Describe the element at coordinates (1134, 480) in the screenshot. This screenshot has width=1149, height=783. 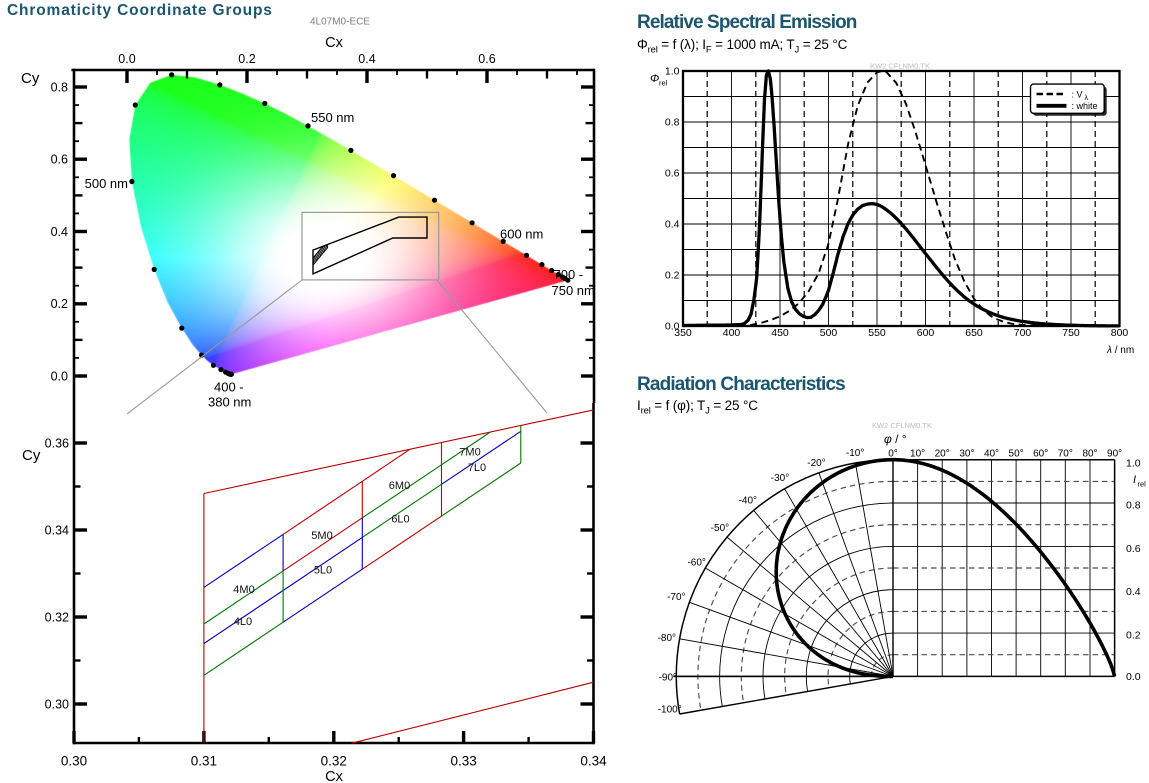
I see `svg-text: I` at that location.